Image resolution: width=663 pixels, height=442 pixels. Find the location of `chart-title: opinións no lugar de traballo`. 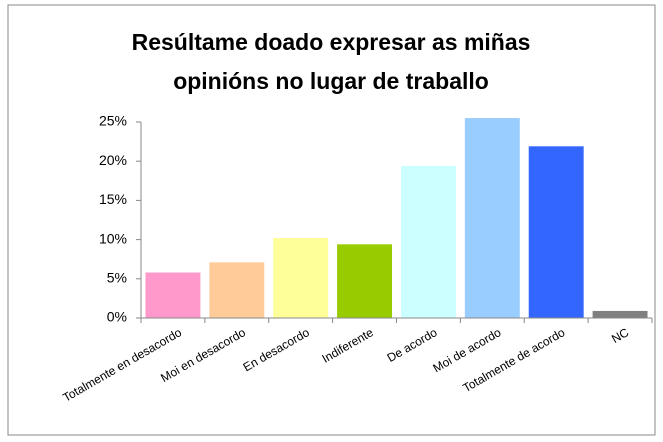

chart-title: opinións no lugar de traballo is located at coordinates (331, 81).